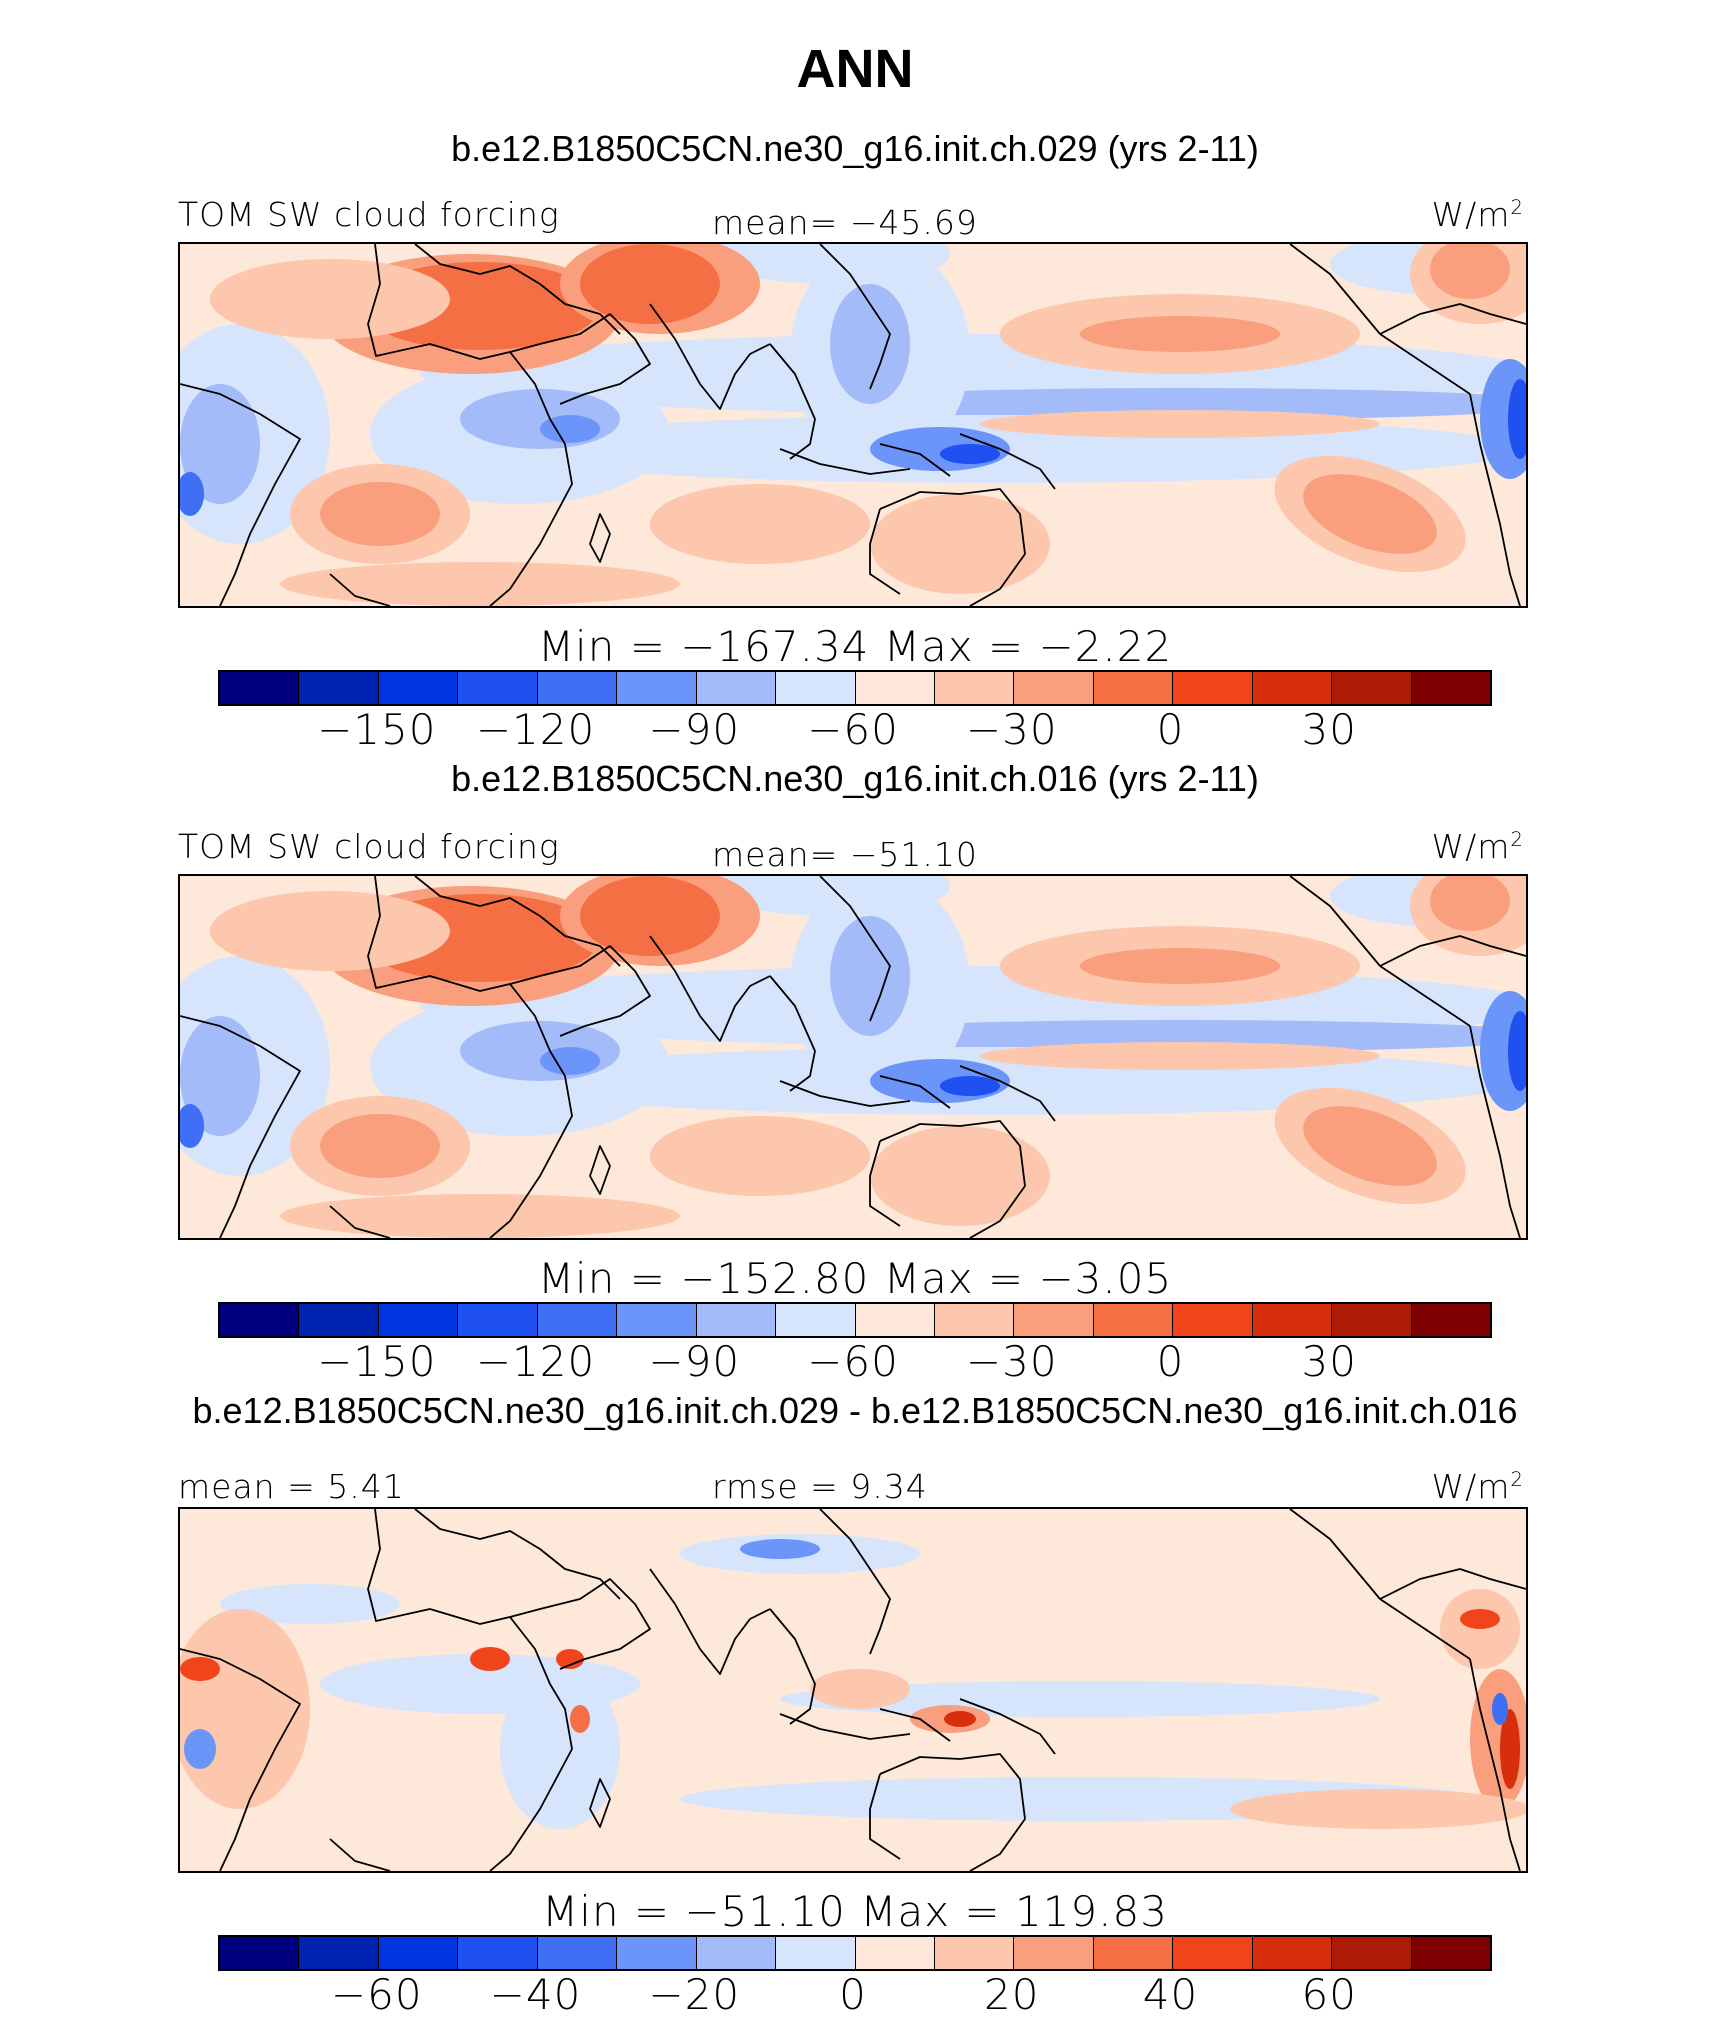 The height and width of the screenshot is (2036, 1710). I want to click on panel-2-label-mid: mean= −51.10, so click(845, 854).